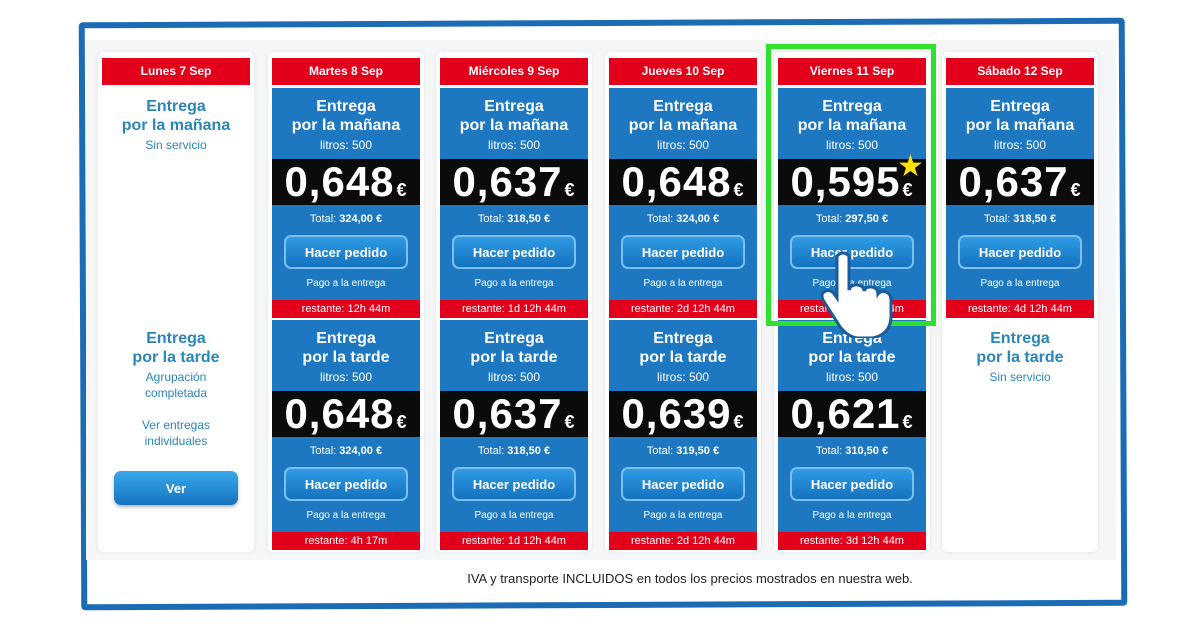 This screenshot has height=628, width=1200. Describe the element at coordinates (361, 451) in the screenshot. I see `total-value: 324,00 €` at that location.